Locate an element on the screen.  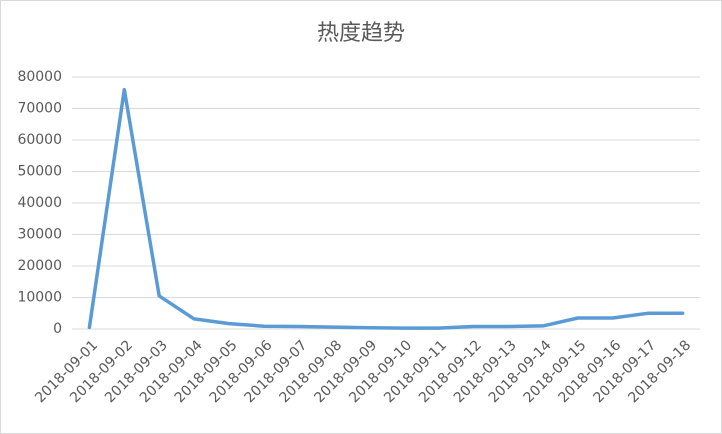
y-tick-label: 10000 is located at coordinates (39, 298).